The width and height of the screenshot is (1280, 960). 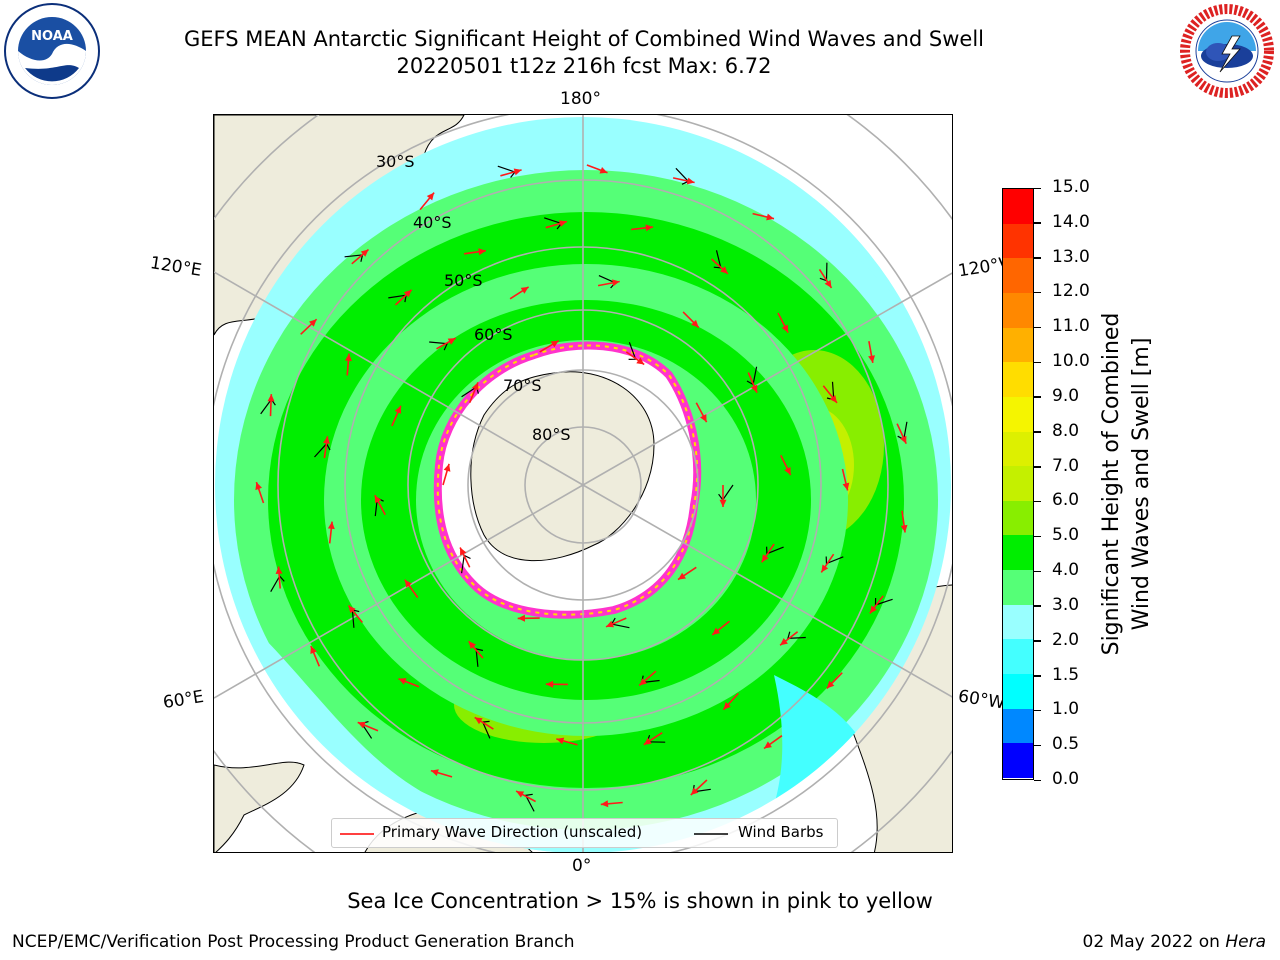 What do you see at coordinates (1071, 291) in the screenshot?
I see `colorbar-tick-label: 12.0` at bounding box center [1071, 291].